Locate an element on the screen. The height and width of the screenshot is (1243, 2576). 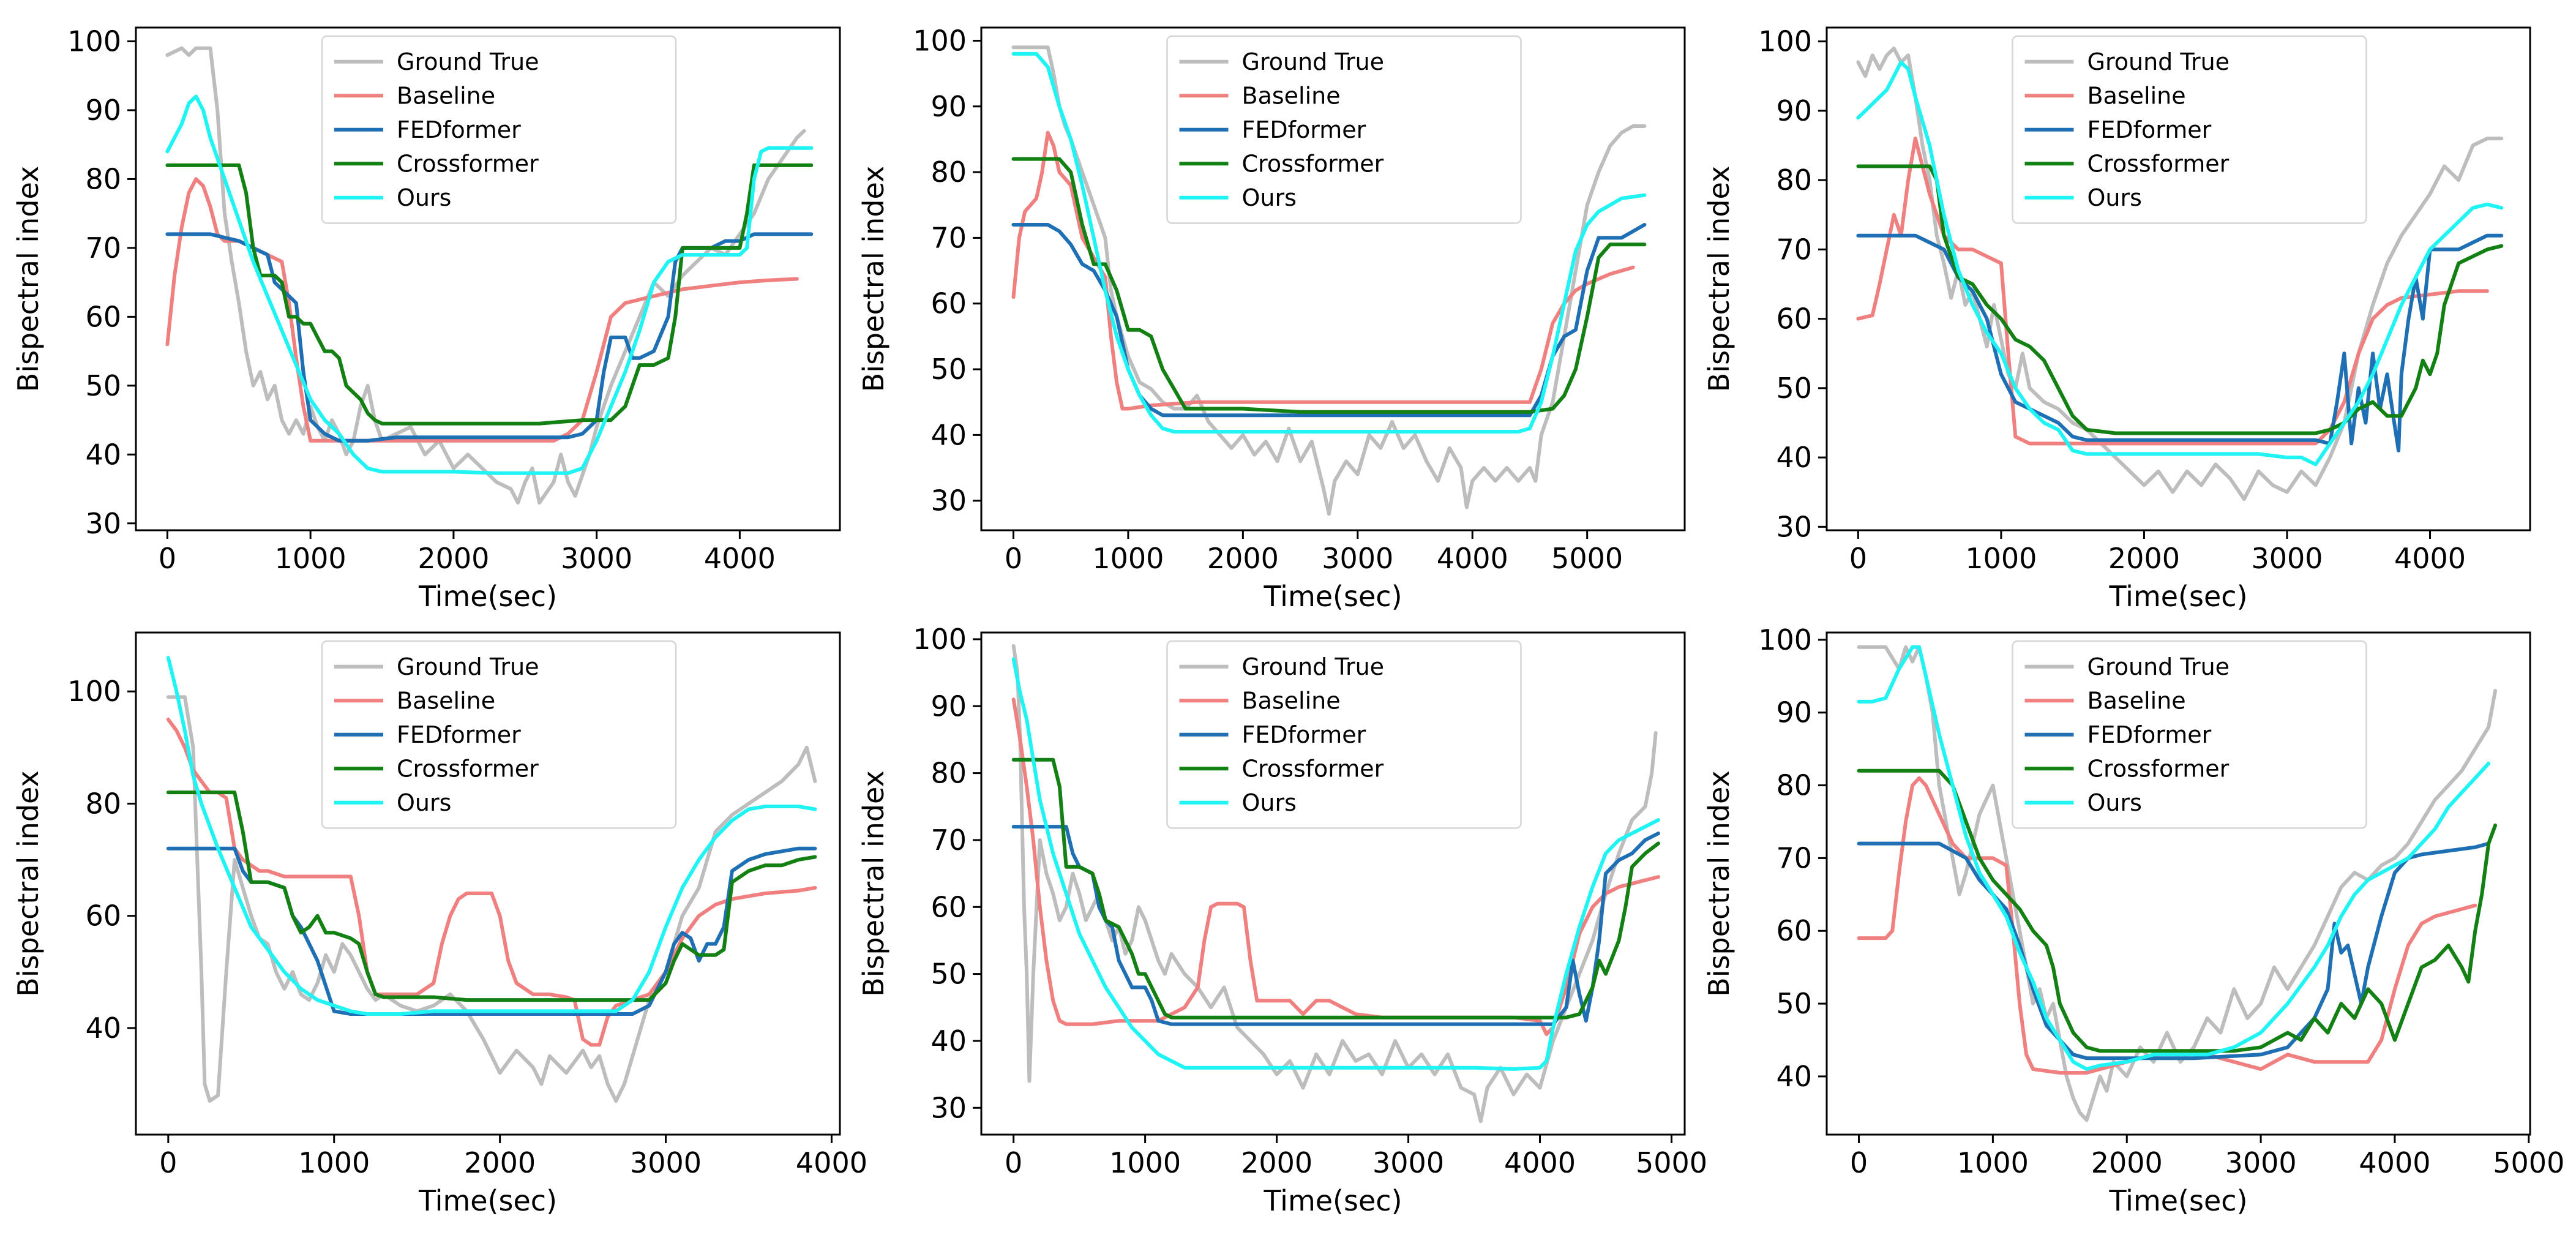
x-tick-label: 5000 is located at coordinates (1587, 559).